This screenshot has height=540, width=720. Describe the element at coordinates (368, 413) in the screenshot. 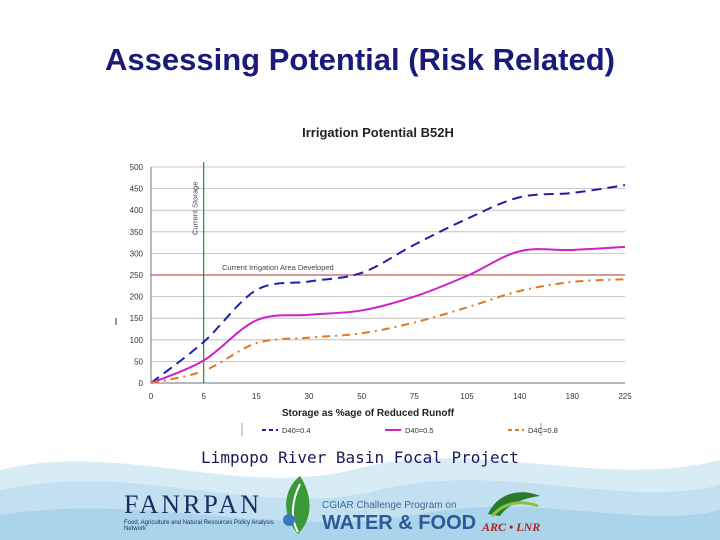

I see `x-axis-label: Storage as %age of Reduced Runoff` at that location.